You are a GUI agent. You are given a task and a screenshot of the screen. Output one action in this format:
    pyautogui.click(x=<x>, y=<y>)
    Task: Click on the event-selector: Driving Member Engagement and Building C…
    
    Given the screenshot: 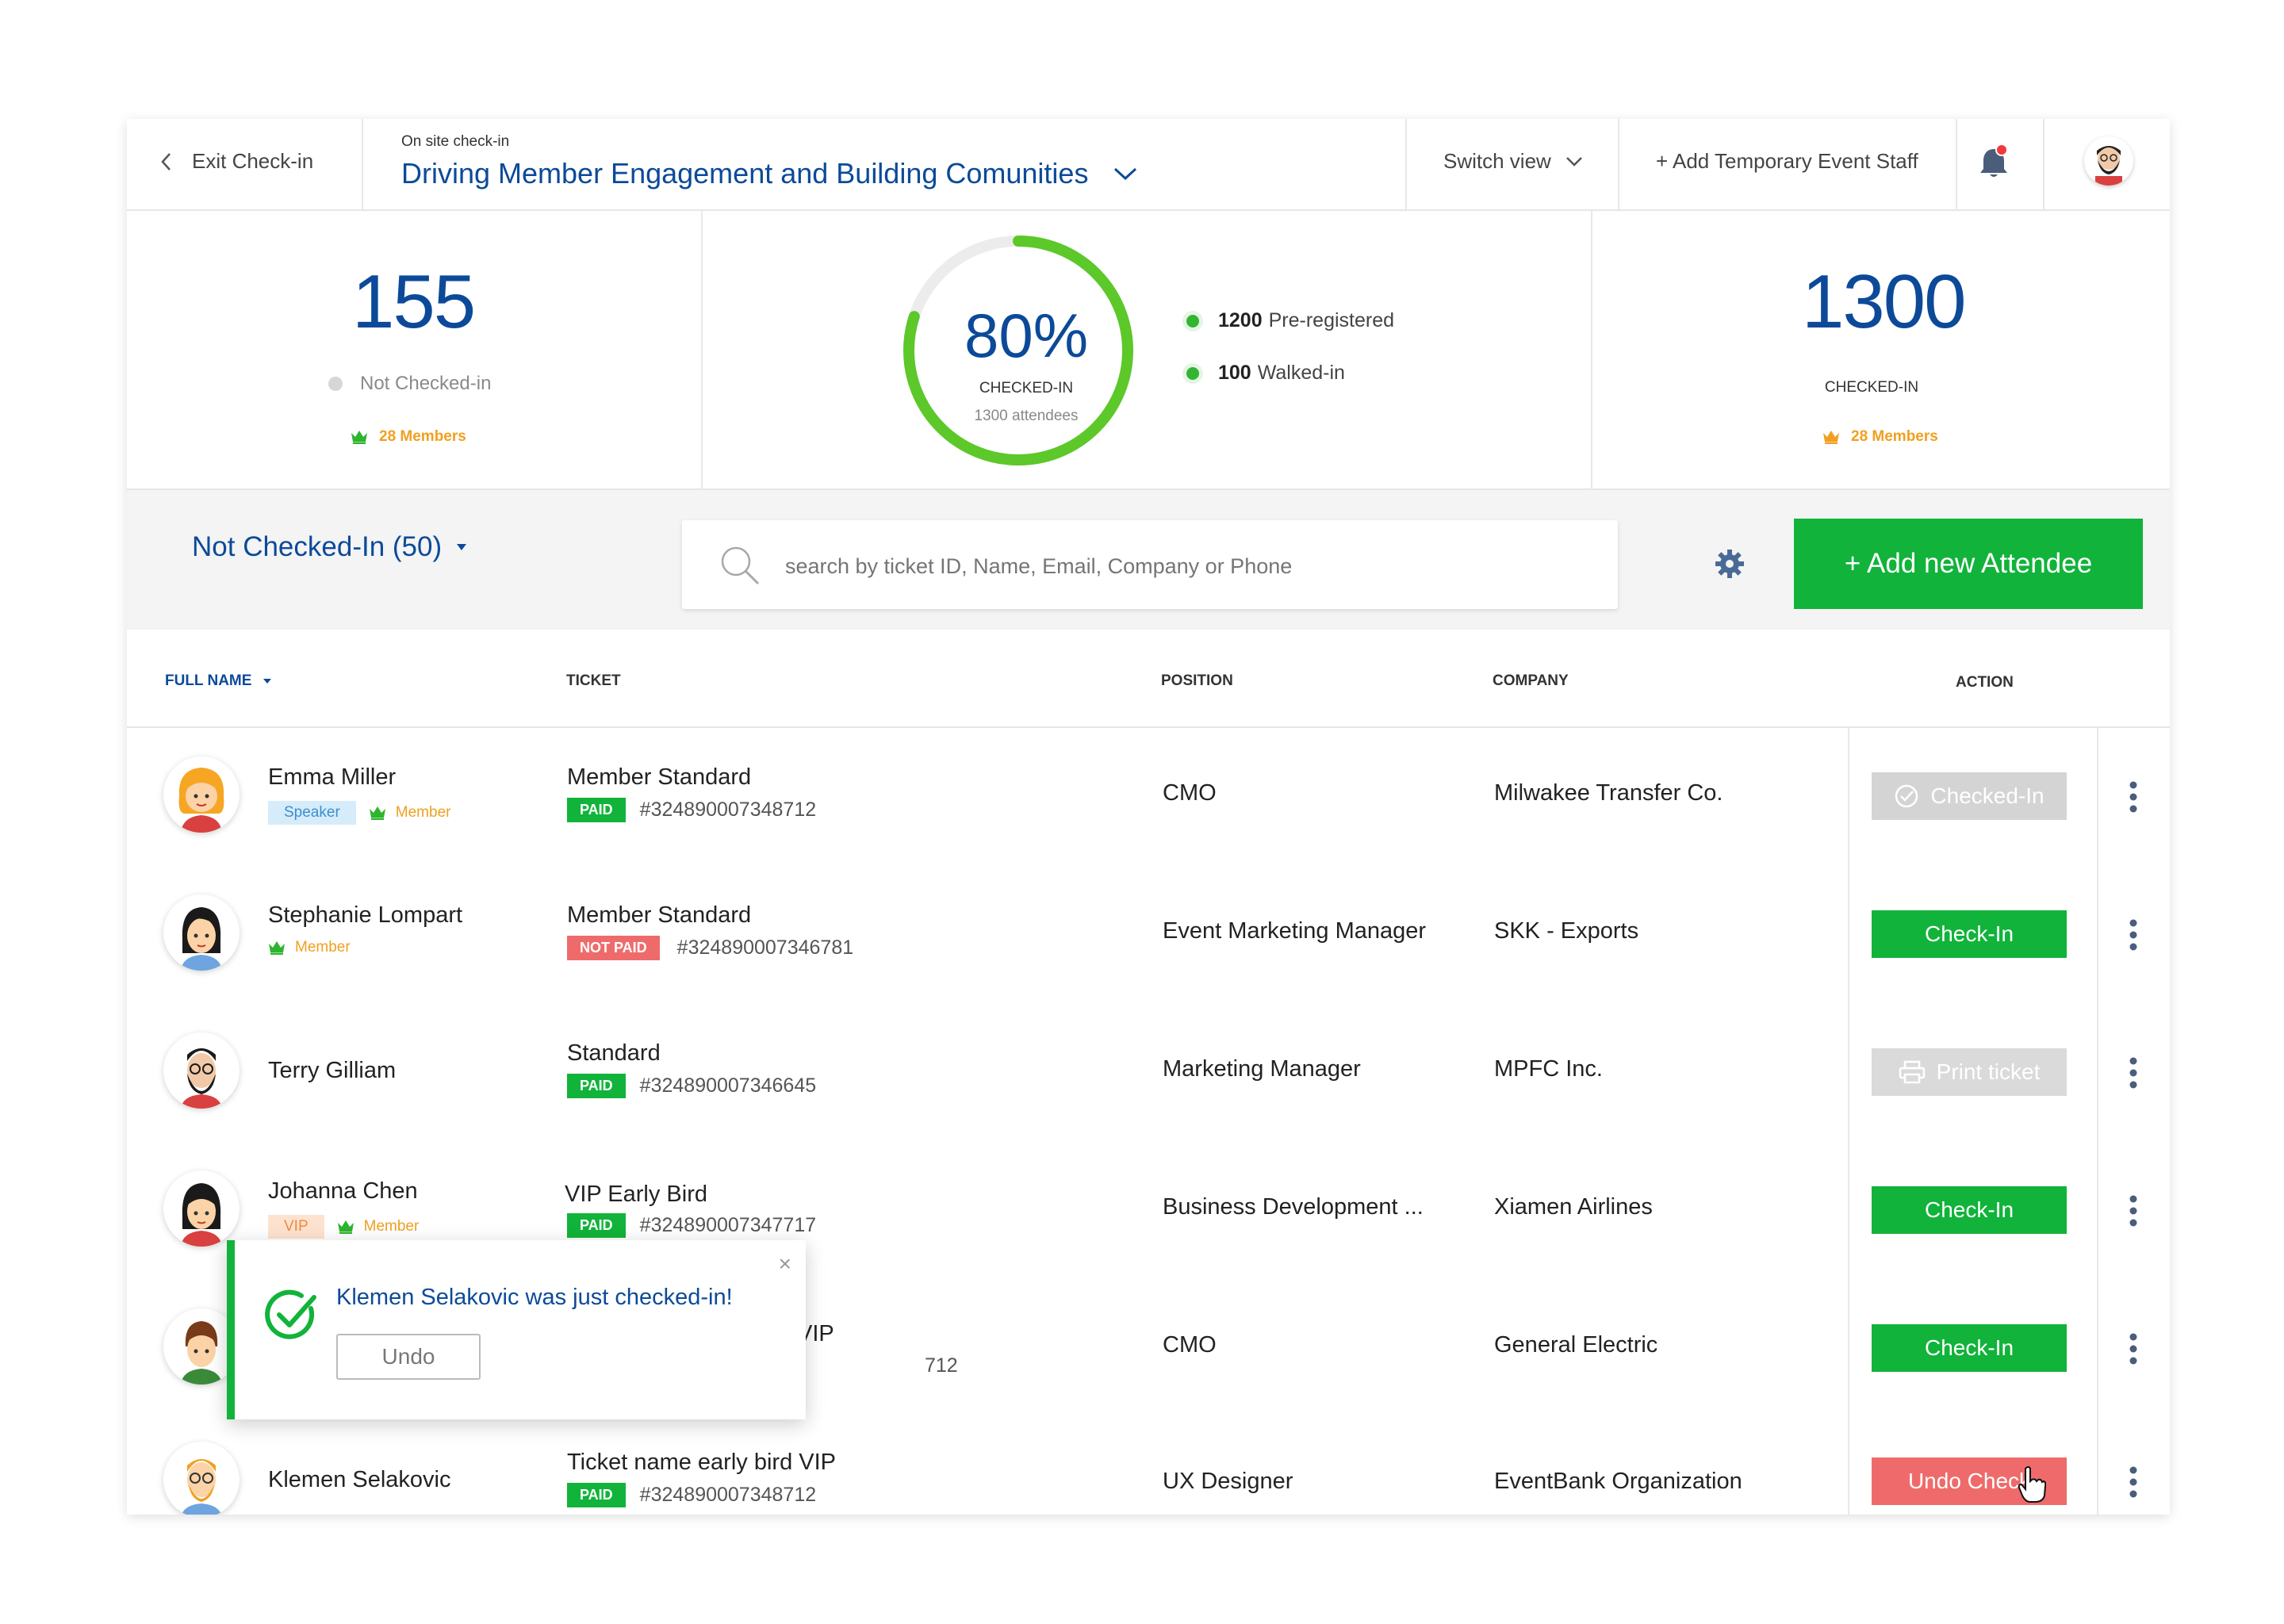 What is the action you would take?
    pyautogui.click(x=769, y=173)
    